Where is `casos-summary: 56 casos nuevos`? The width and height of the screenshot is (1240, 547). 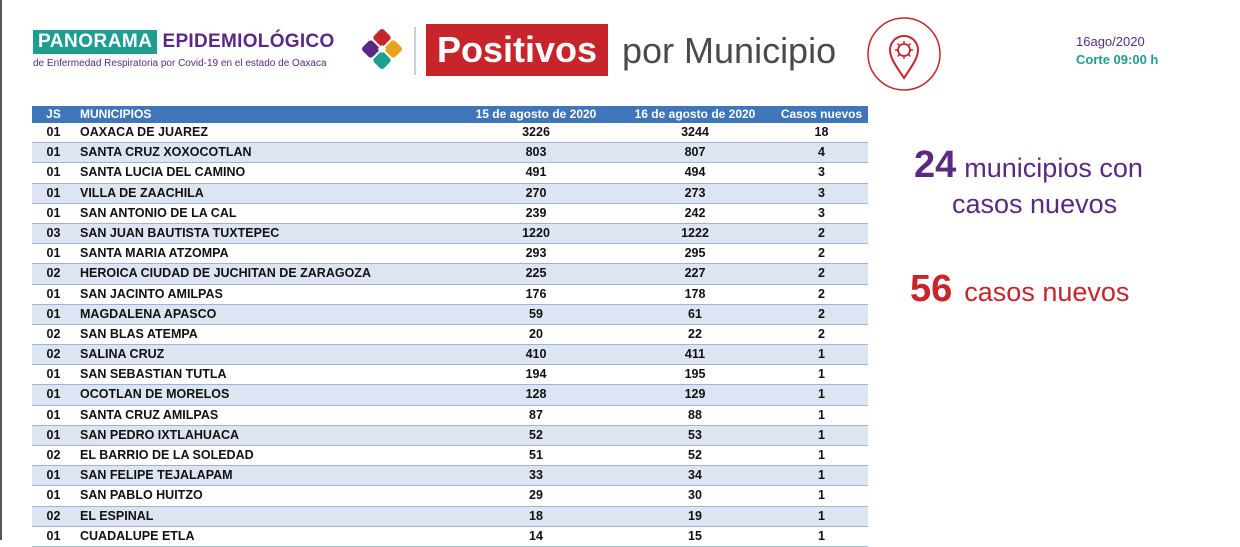 casos-summary: 56 casos nuevos is located at coordinates (1019, 289).